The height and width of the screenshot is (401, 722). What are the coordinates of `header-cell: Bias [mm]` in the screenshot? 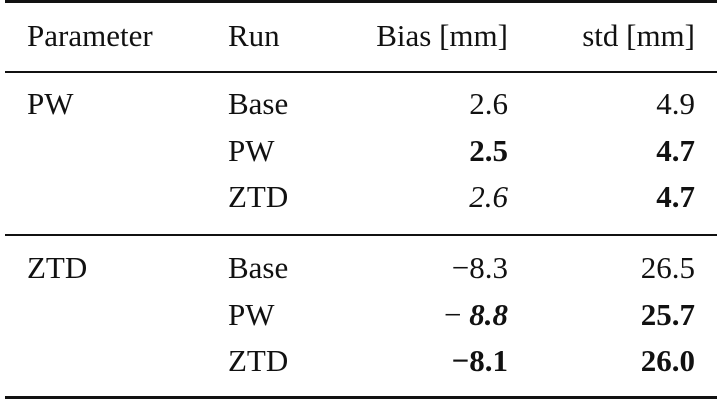 It's located at (442, 35).